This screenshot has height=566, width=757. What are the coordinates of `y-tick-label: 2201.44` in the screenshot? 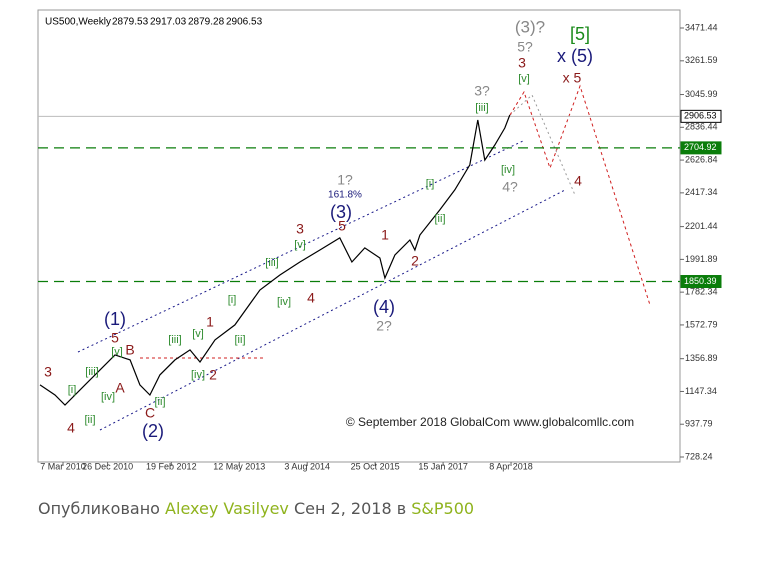 It's located at (701, 226).